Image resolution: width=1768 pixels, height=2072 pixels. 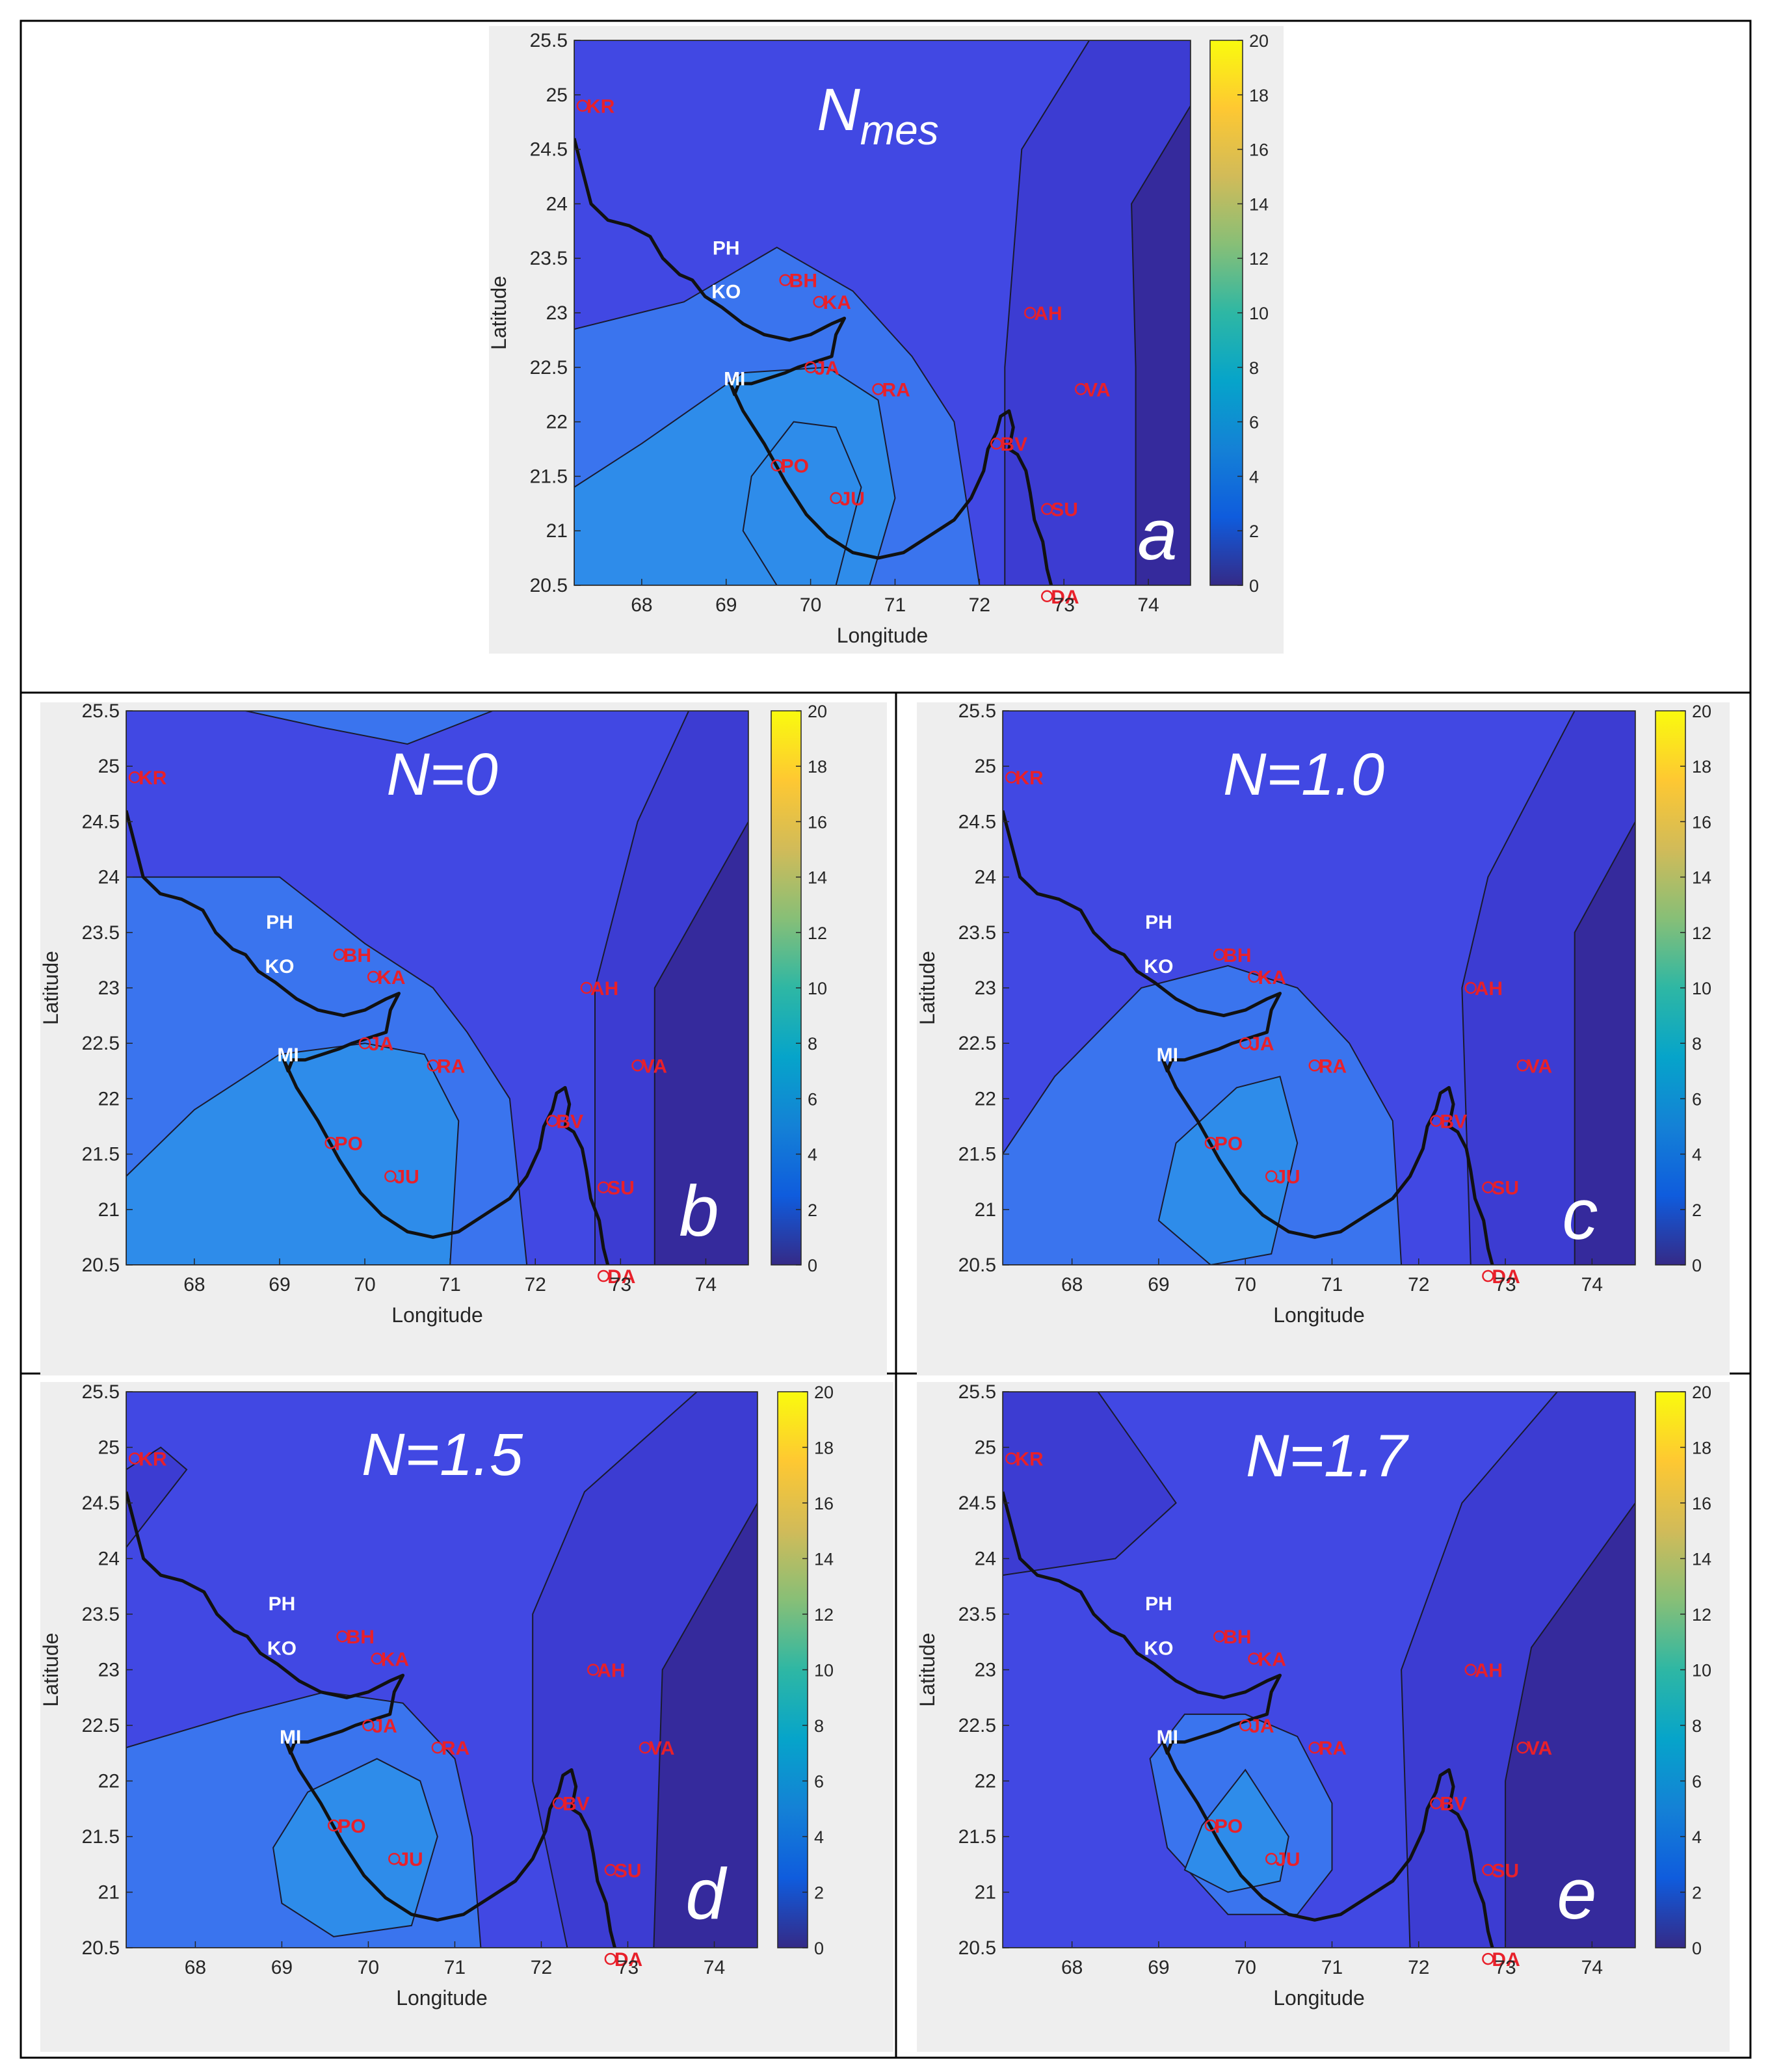 I want to click on city-label-su: SU, so click(x=1506, y=1188).